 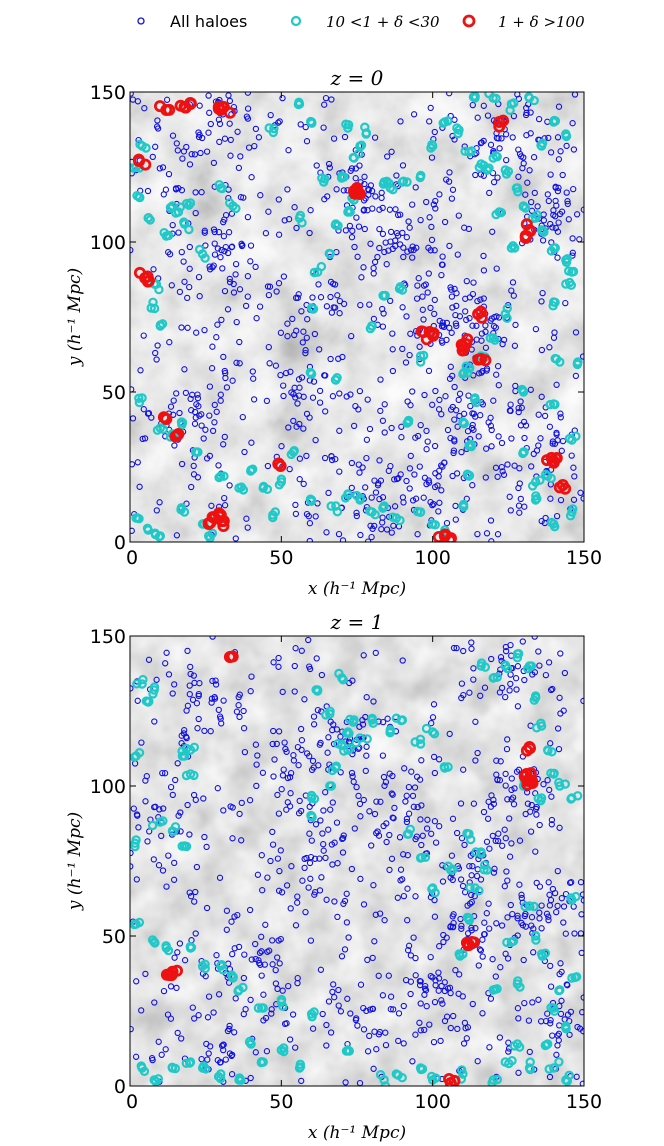 What do you see at coordinates (383, 22) in the screenshot?
I see `legend-label-overdense: 10 <1 + δ <30` at bounding box center [383, 22].